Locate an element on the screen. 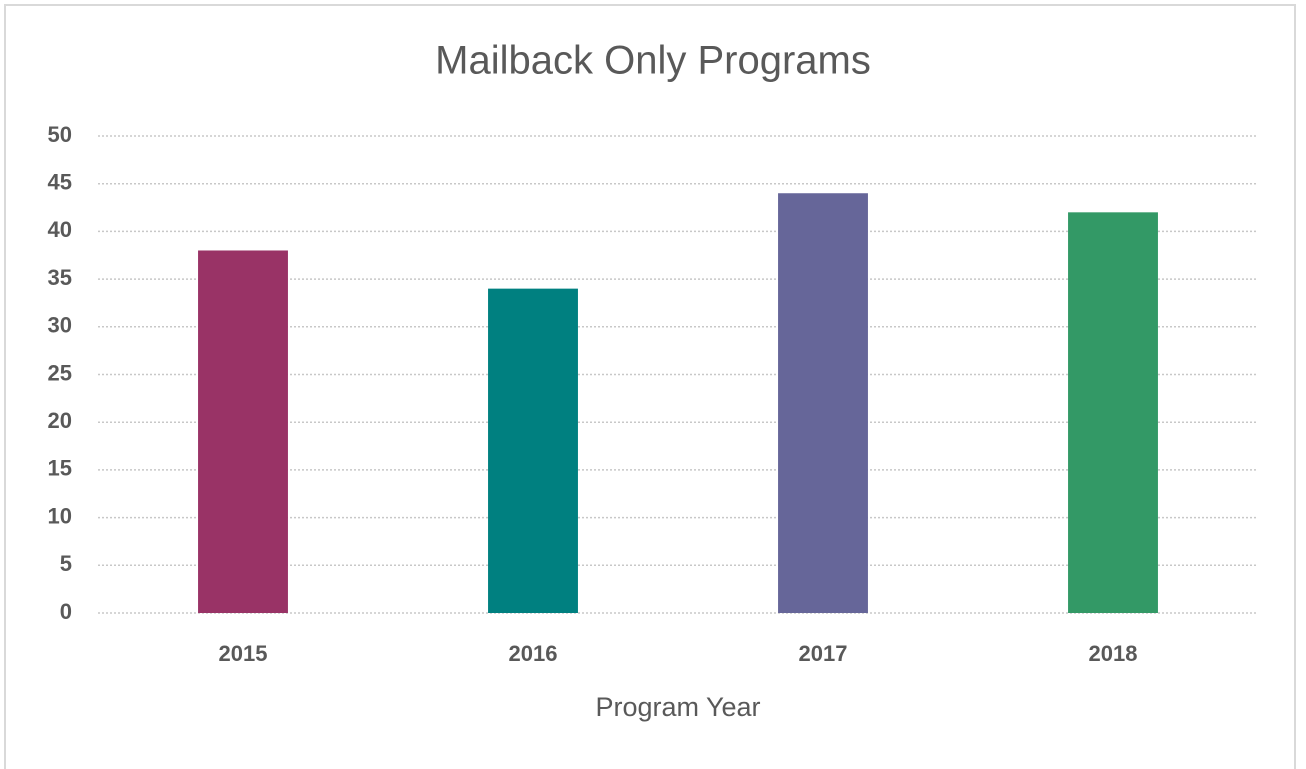 The height and width of the screenshot is (769, 1306). y-tick-label: 10 is located at coordinates (60, 515).